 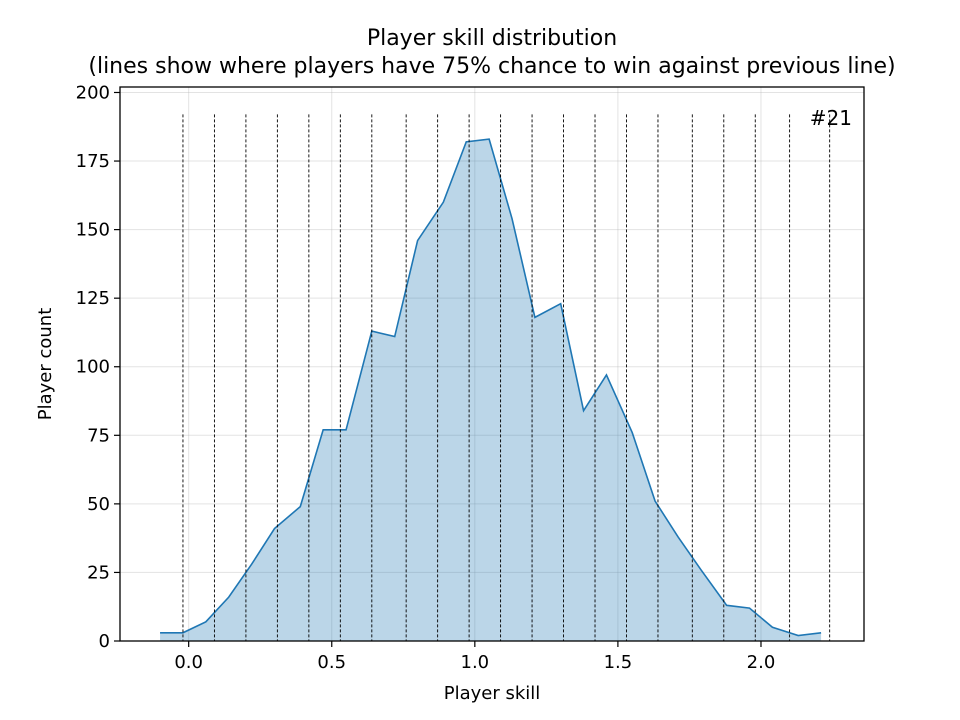 I want to click on chart-annotation: #21, so click(x=831, y=118).